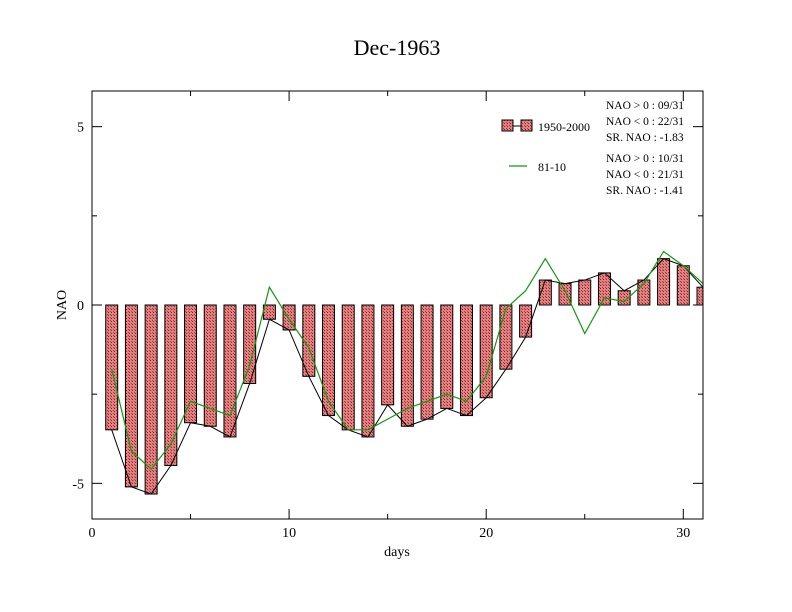 The width and height of the screenshot is (792, 612). I want to click on x-axis-label: days, so click(397, 552).